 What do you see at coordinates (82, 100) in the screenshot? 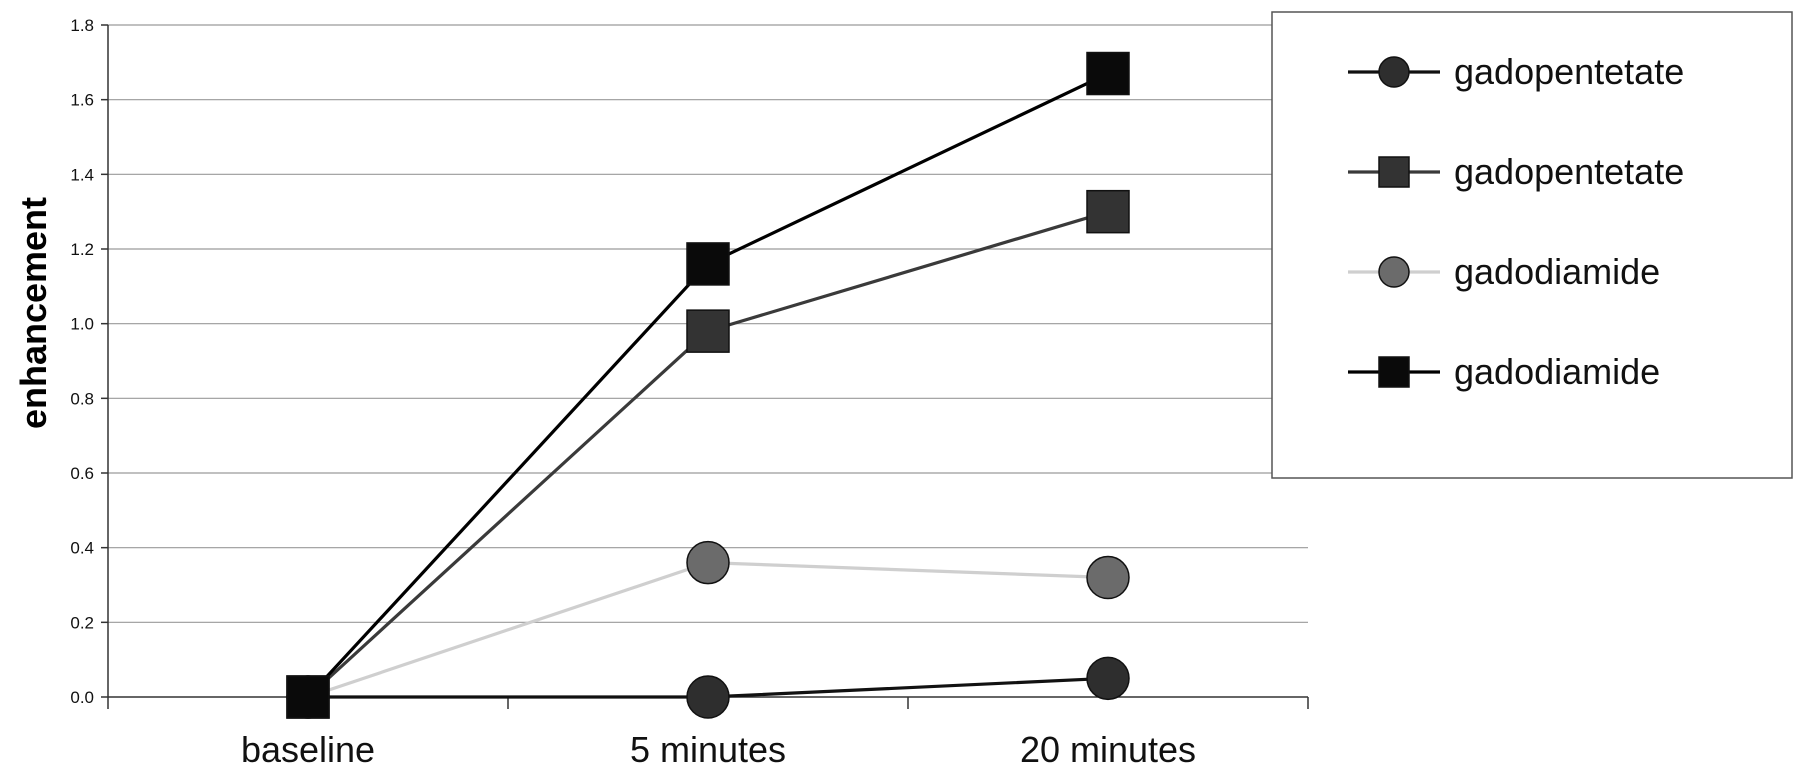
I see `y-tick-label: 1.6` at bounding box center [82, 100].